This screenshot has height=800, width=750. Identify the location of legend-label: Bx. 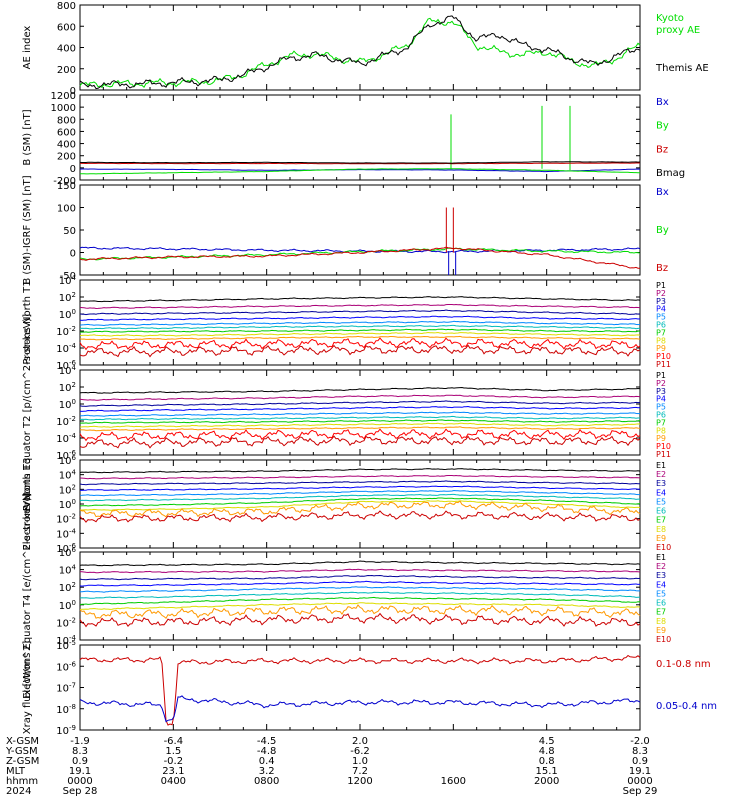
(662, 192).